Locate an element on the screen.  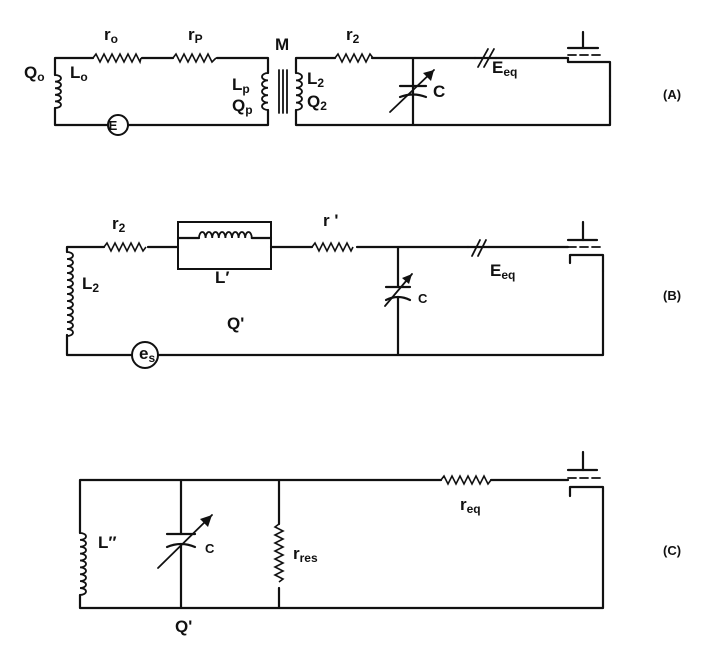
label-rp: rP is located at coordinates (195, 35).